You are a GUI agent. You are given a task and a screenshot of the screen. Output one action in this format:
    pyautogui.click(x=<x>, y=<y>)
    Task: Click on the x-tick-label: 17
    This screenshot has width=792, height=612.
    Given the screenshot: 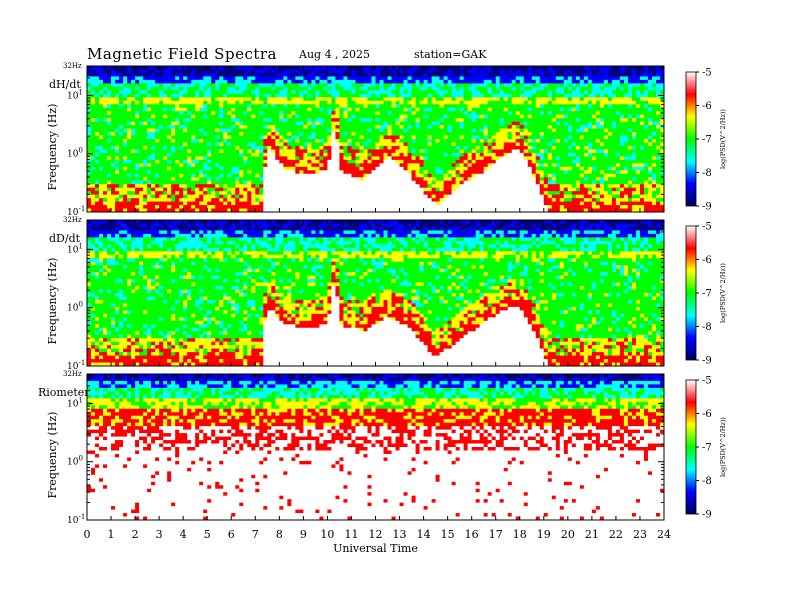 What is the action you would take?
    pyautogui.click(x=496, y=534)
    